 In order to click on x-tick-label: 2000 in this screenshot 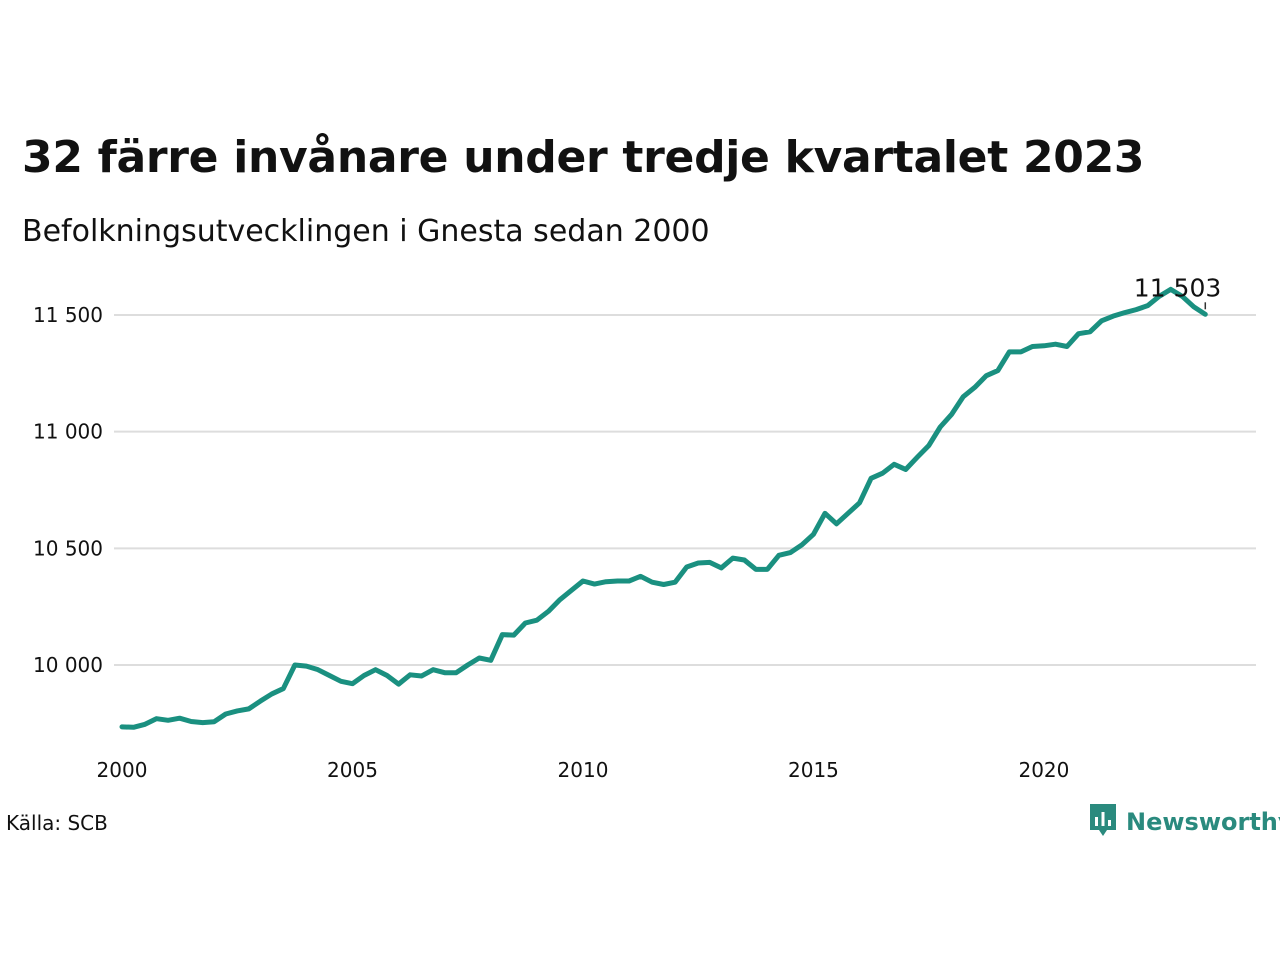, I will do `click(122, 770)`.